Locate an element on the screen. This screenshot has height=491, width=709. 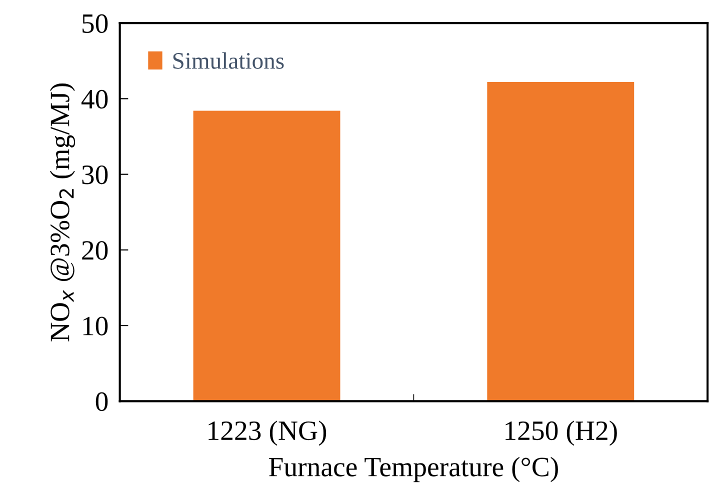
y-tick-label: 50 is located at coordinates (95, 23).